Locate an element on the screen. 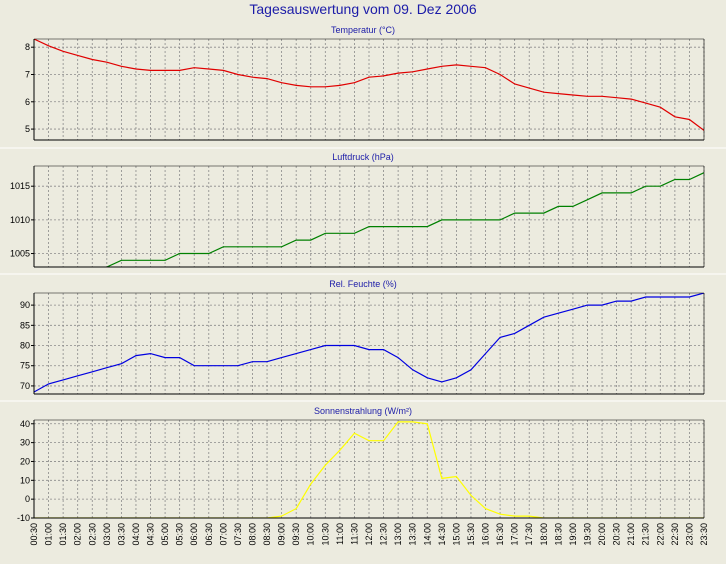 The width and height of the screenshot is (726, 564). chart-main-title: Tagesauswertung vom 09. Dez 2006 is located at coordinates (363, 9).